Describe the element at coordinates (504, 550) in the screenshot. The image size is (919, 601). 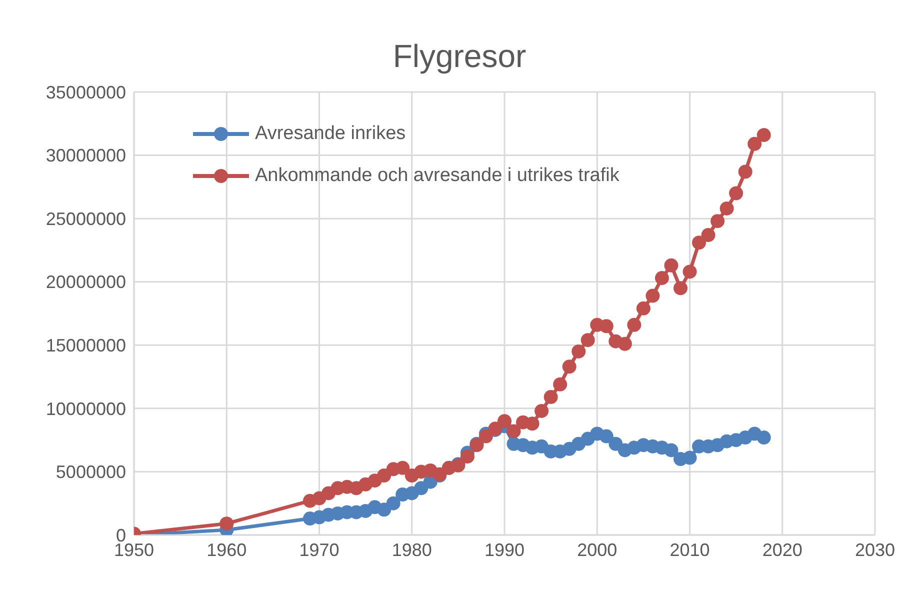
I see `x-tick-label: 1990` at that location.